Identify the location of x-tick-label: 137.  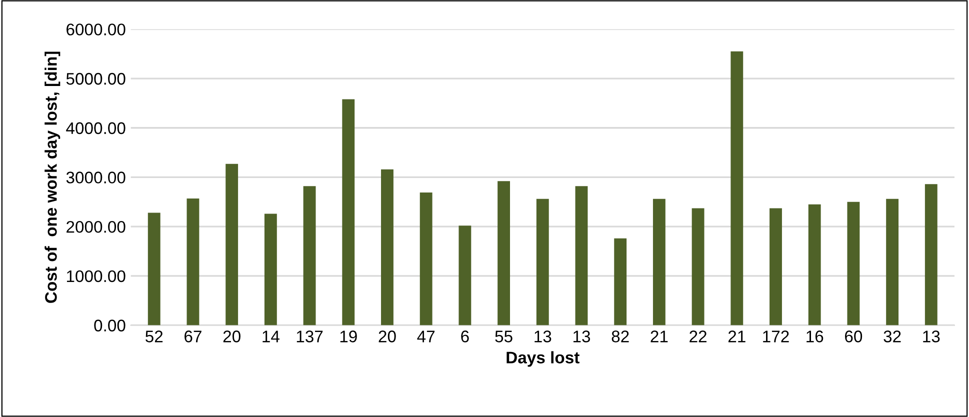
(309, 336).